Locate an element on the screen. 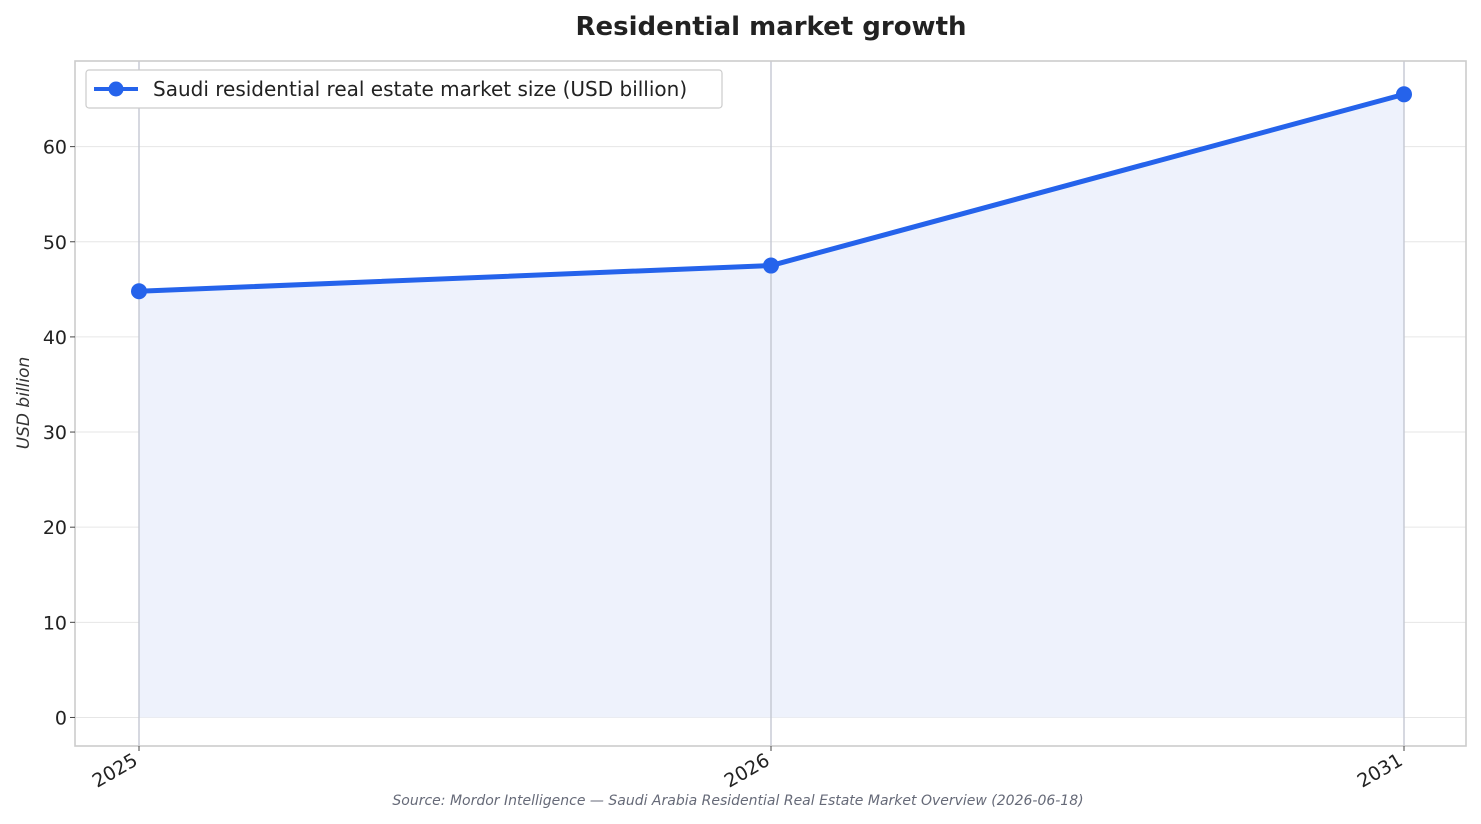  x-tick-label: 2026 is located at coordinates (747, 770).